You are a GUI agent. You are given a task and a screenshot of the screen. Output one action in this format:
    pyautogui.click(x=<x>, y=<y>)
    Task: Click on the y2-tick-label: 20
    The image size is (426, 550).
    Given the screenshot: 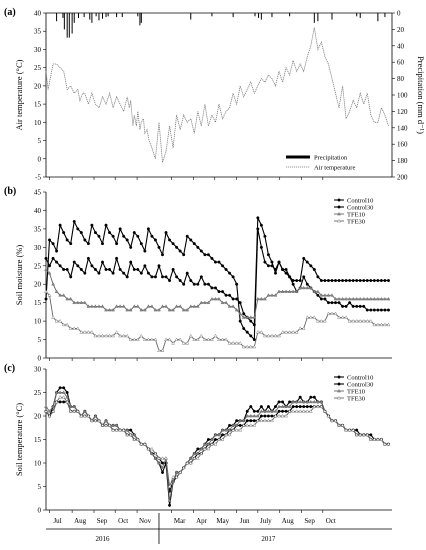 What is the action you would take?
    pyautogui.click(x=401, y=30)
    